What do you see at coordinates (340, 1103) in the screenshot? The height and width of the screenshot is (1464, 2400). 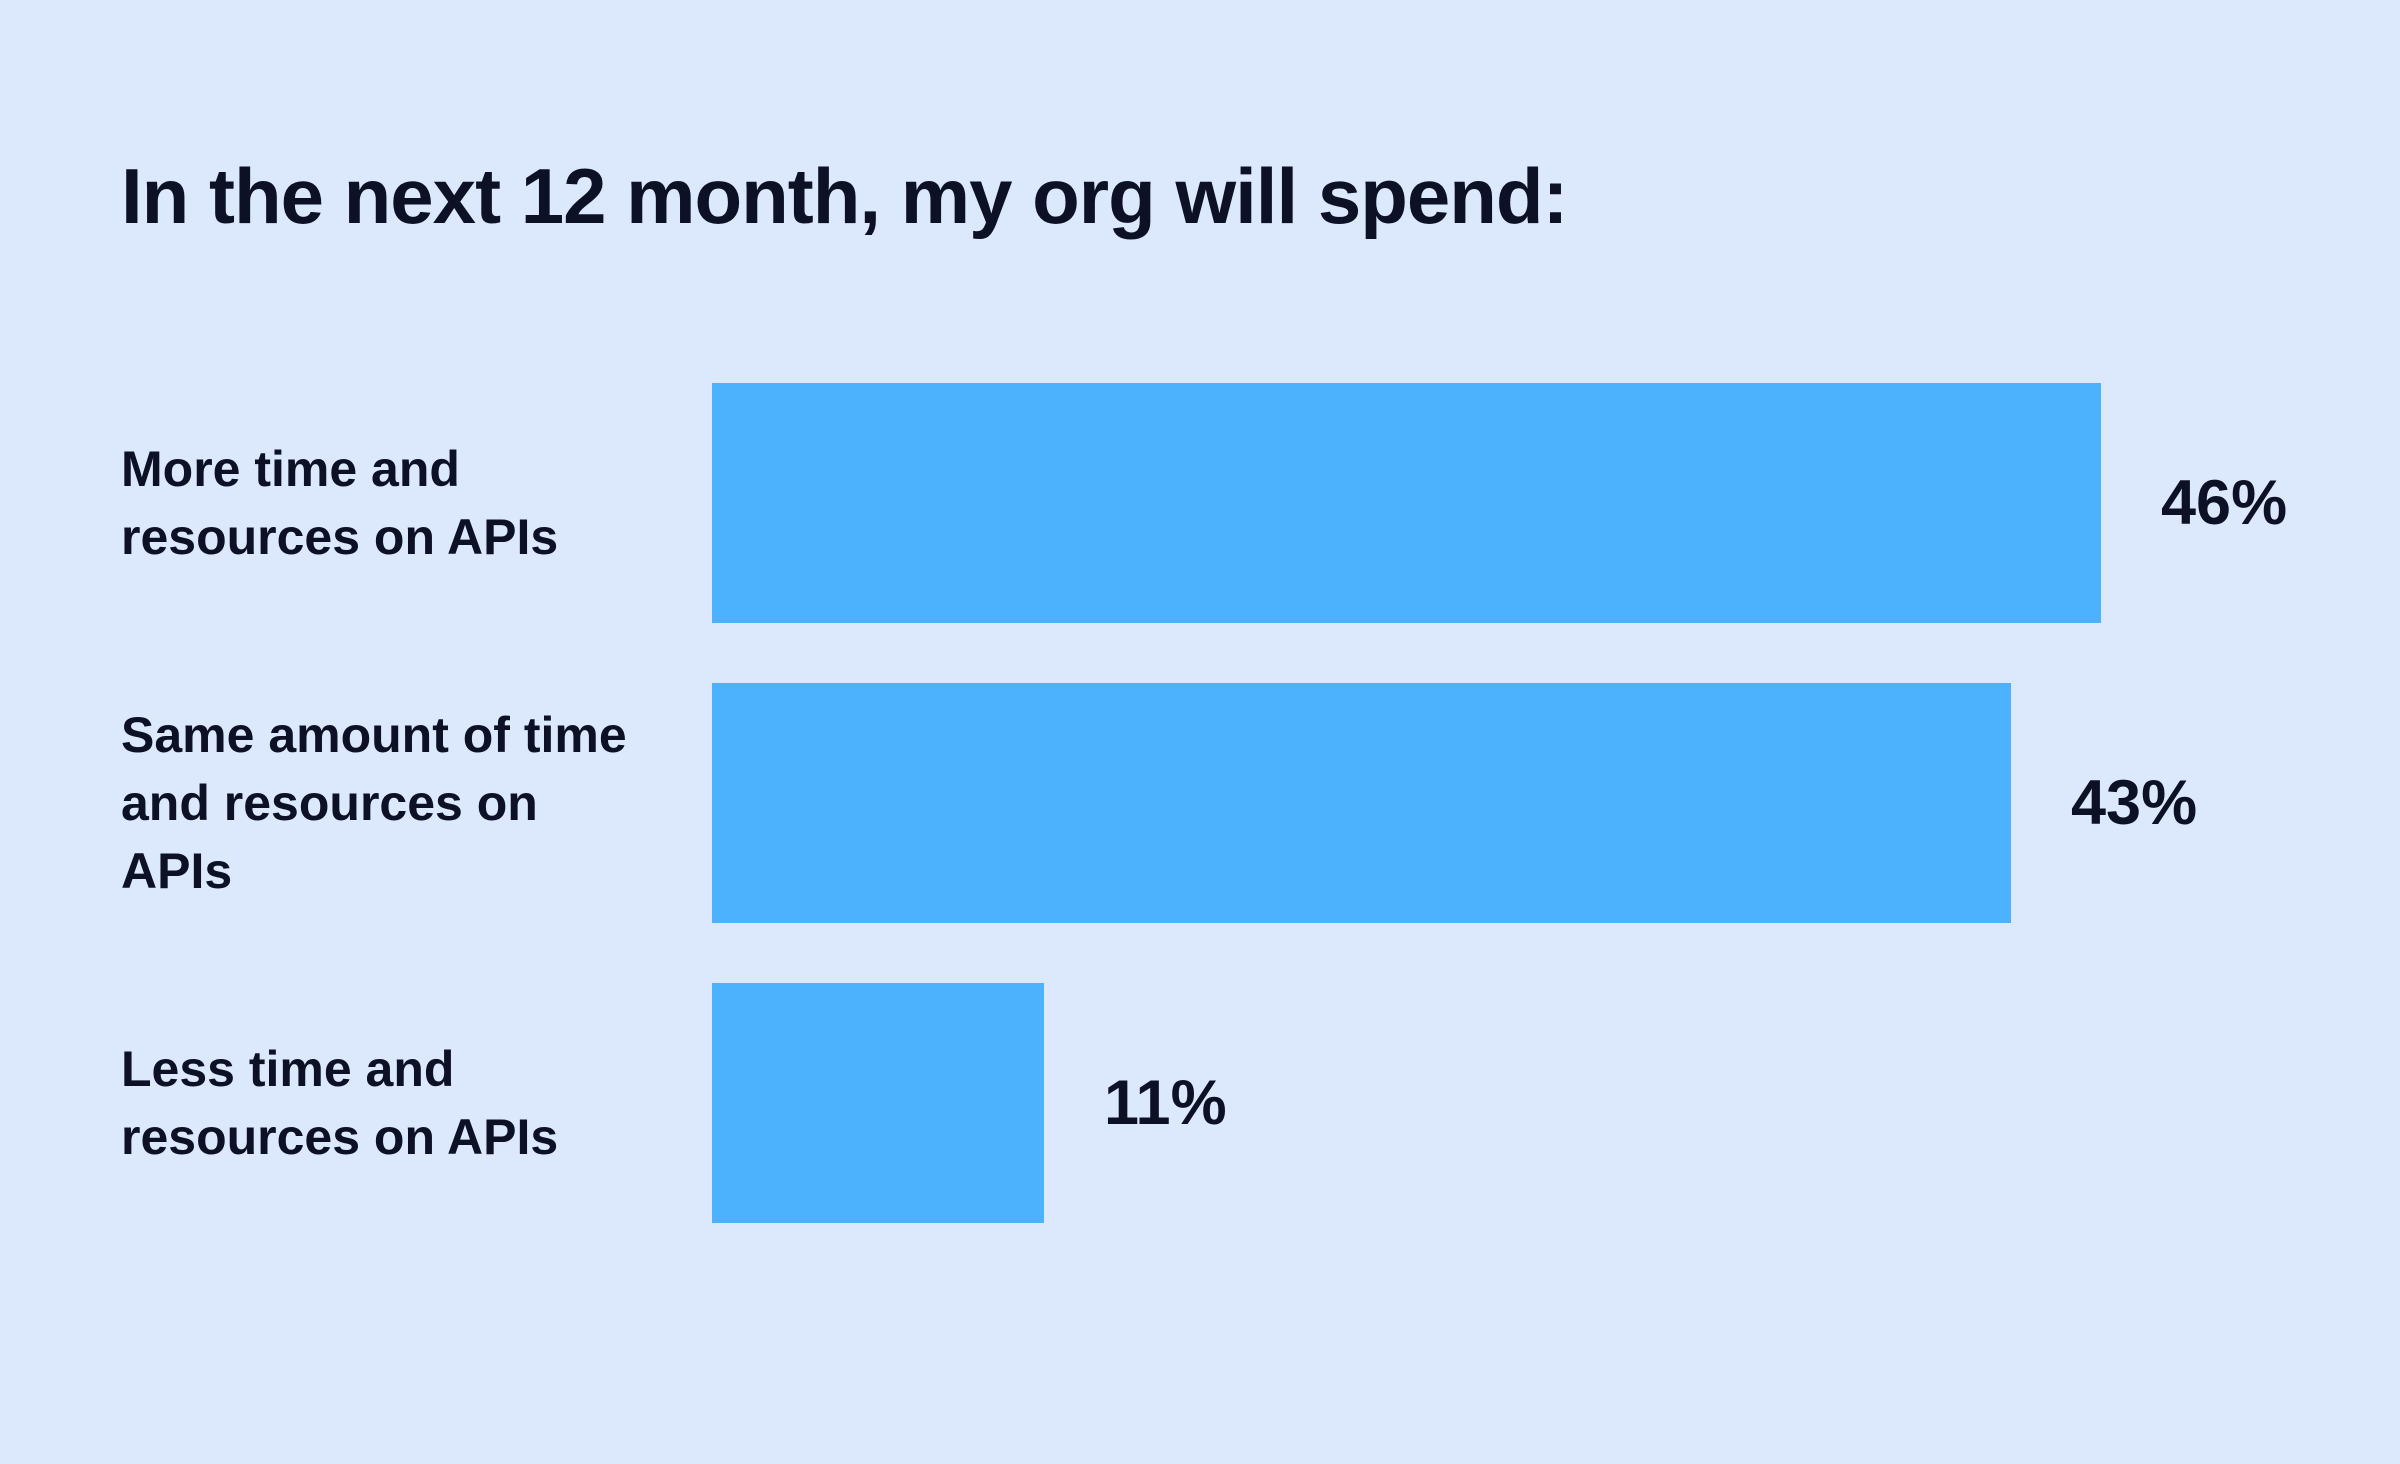 I see `bar-category-label: Less time and resources on APIs` at bounding box center [340, 1103].